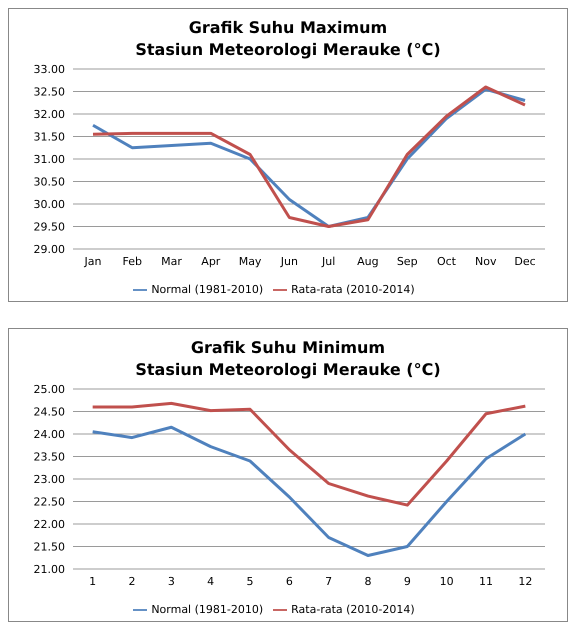 The height and width of the screenshot is (637, 577). I want to click on y-tick-label: 32.00, so click(49, 114).